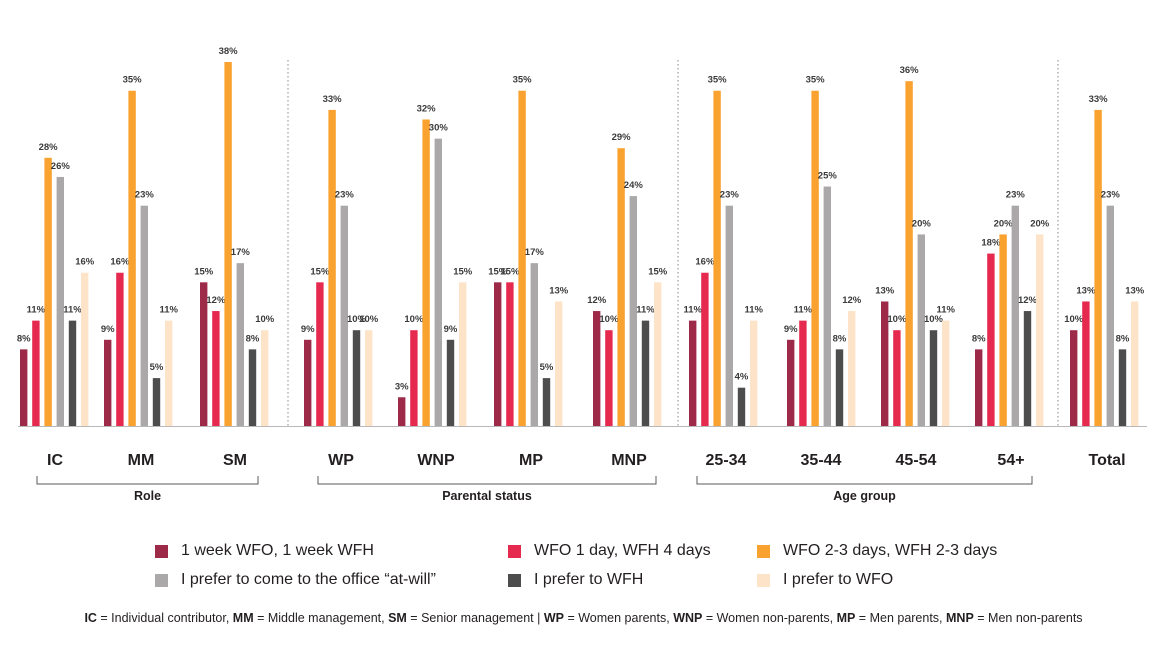 The image size is (1167, 667). I want to click on category-label: 54+, so click(1010, 460).